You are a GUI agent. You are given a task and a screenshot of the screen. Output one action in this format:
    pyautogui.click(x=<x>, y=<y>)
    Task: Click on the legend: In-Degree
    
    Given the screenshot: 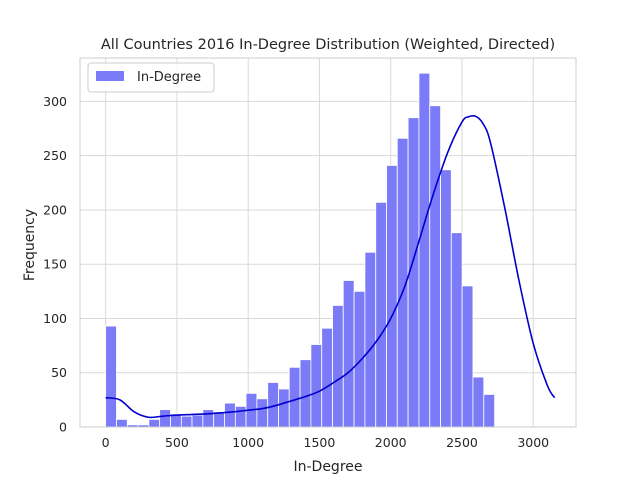 What is the action you would take?
    pyautogui.click(x=151, y=77)
    